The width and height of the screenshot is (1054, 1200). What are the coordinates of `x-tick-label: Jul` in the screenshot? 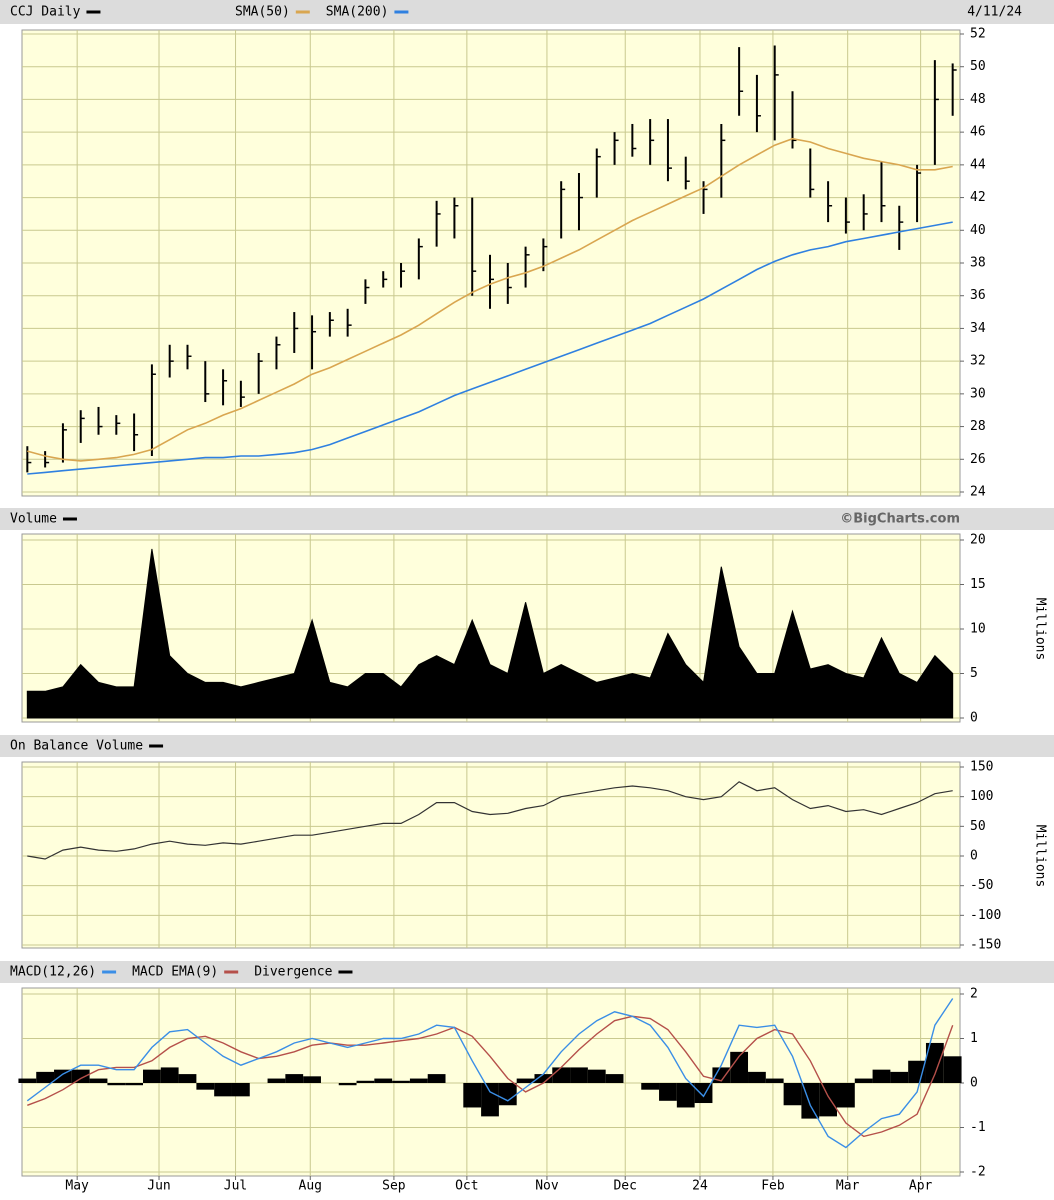 It's located at (235, 1186).